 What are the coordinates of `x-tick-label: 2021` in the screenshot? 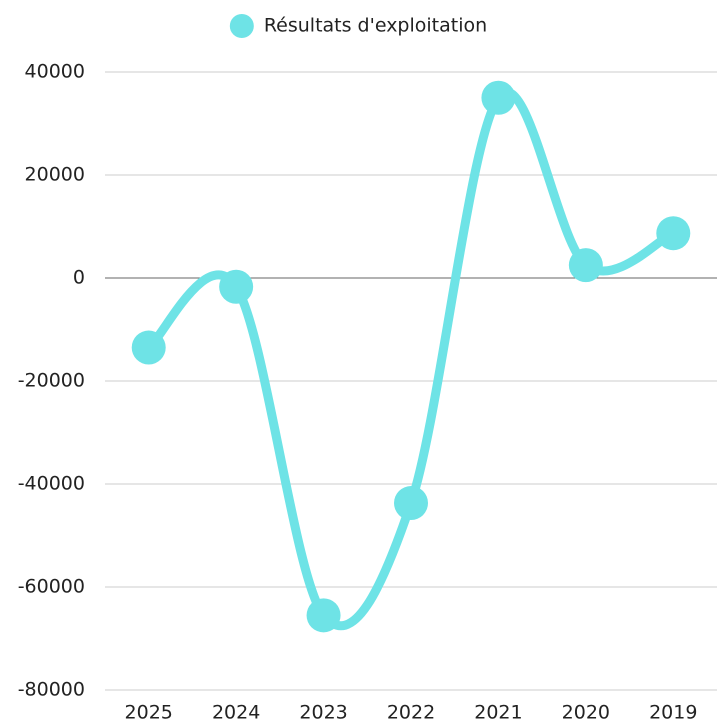 It's located at (498, 713).